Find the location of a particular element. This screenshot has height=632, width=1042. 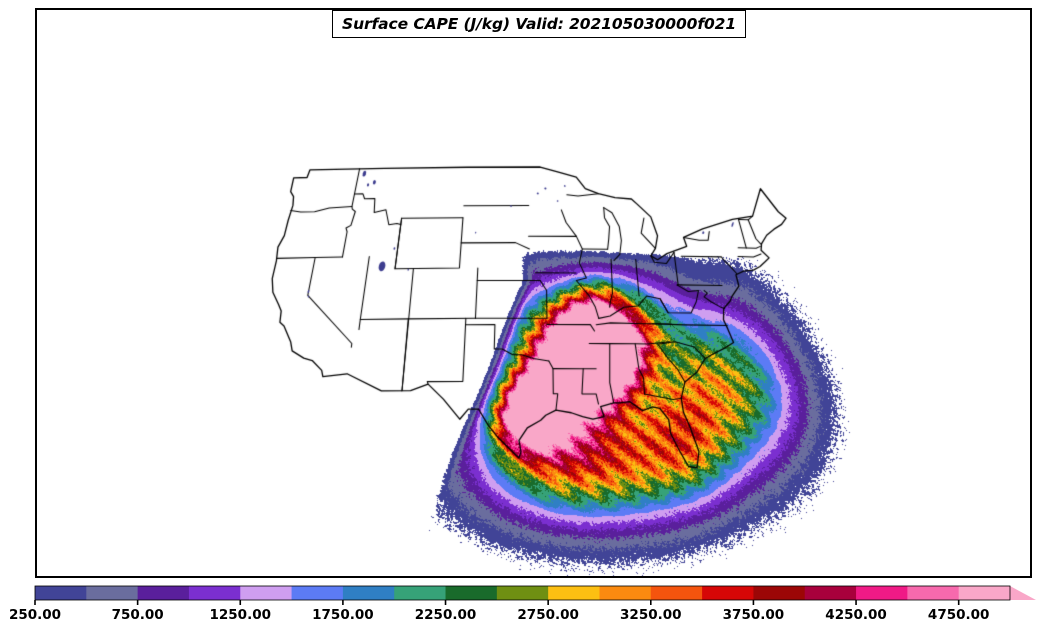

colorbar-tick-label: 2750.00 is located at coordinates (548, 615).